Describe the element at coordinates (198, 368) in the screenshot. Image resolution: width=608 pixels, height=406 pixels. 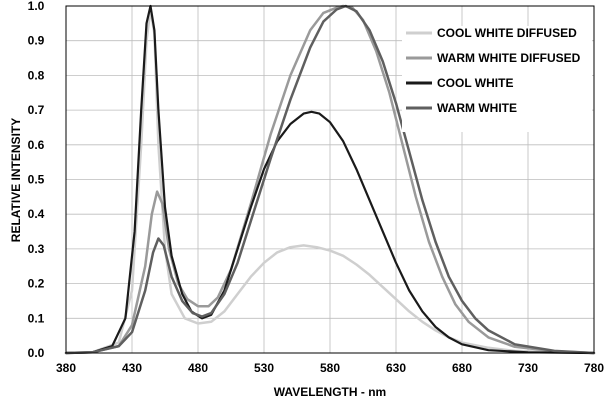
I see `x-tick-label: 480` at that location.